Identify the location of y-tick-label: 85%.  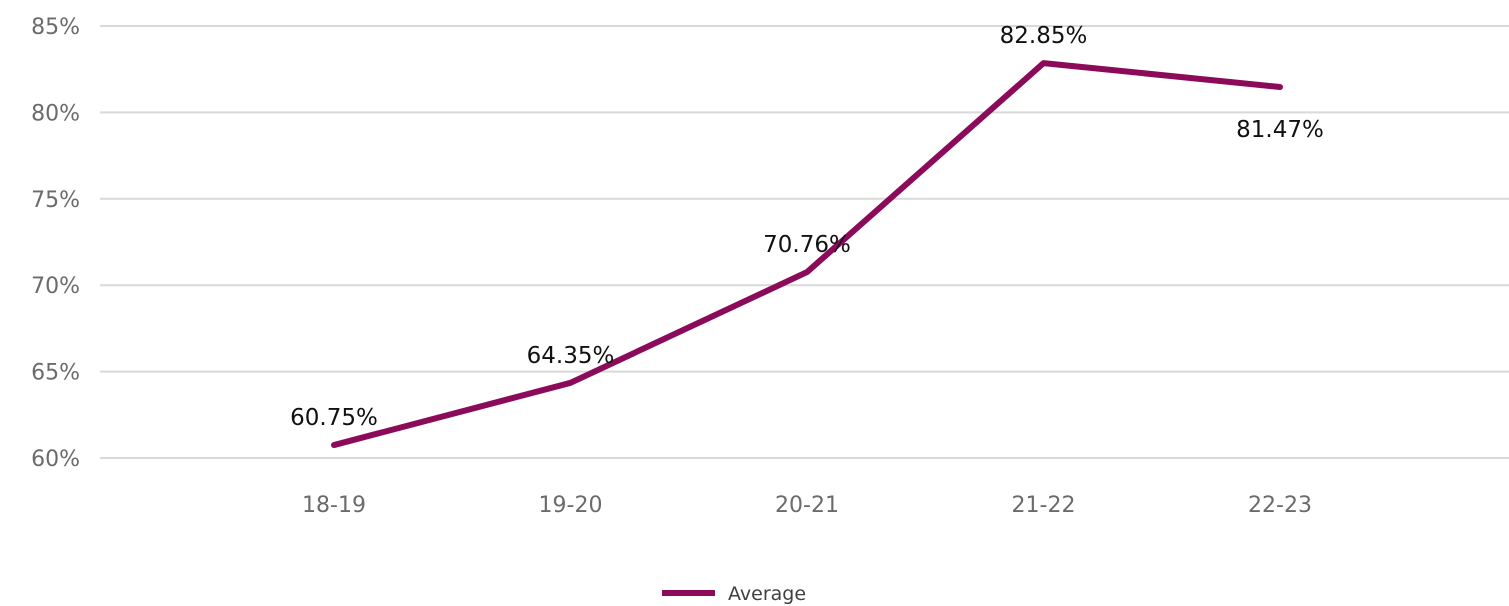
(55, 27).